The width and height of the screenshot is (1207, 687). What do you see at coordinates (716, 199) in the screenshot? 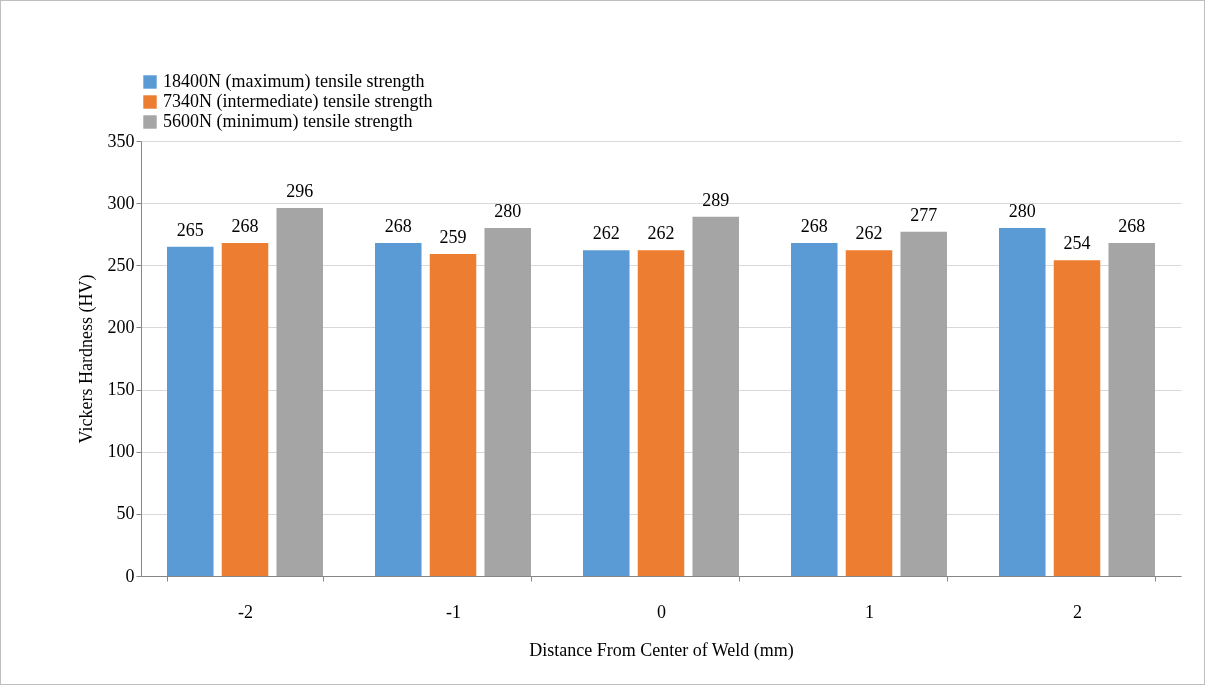
I see `data-label: 289` at bounding box center [716, 199].